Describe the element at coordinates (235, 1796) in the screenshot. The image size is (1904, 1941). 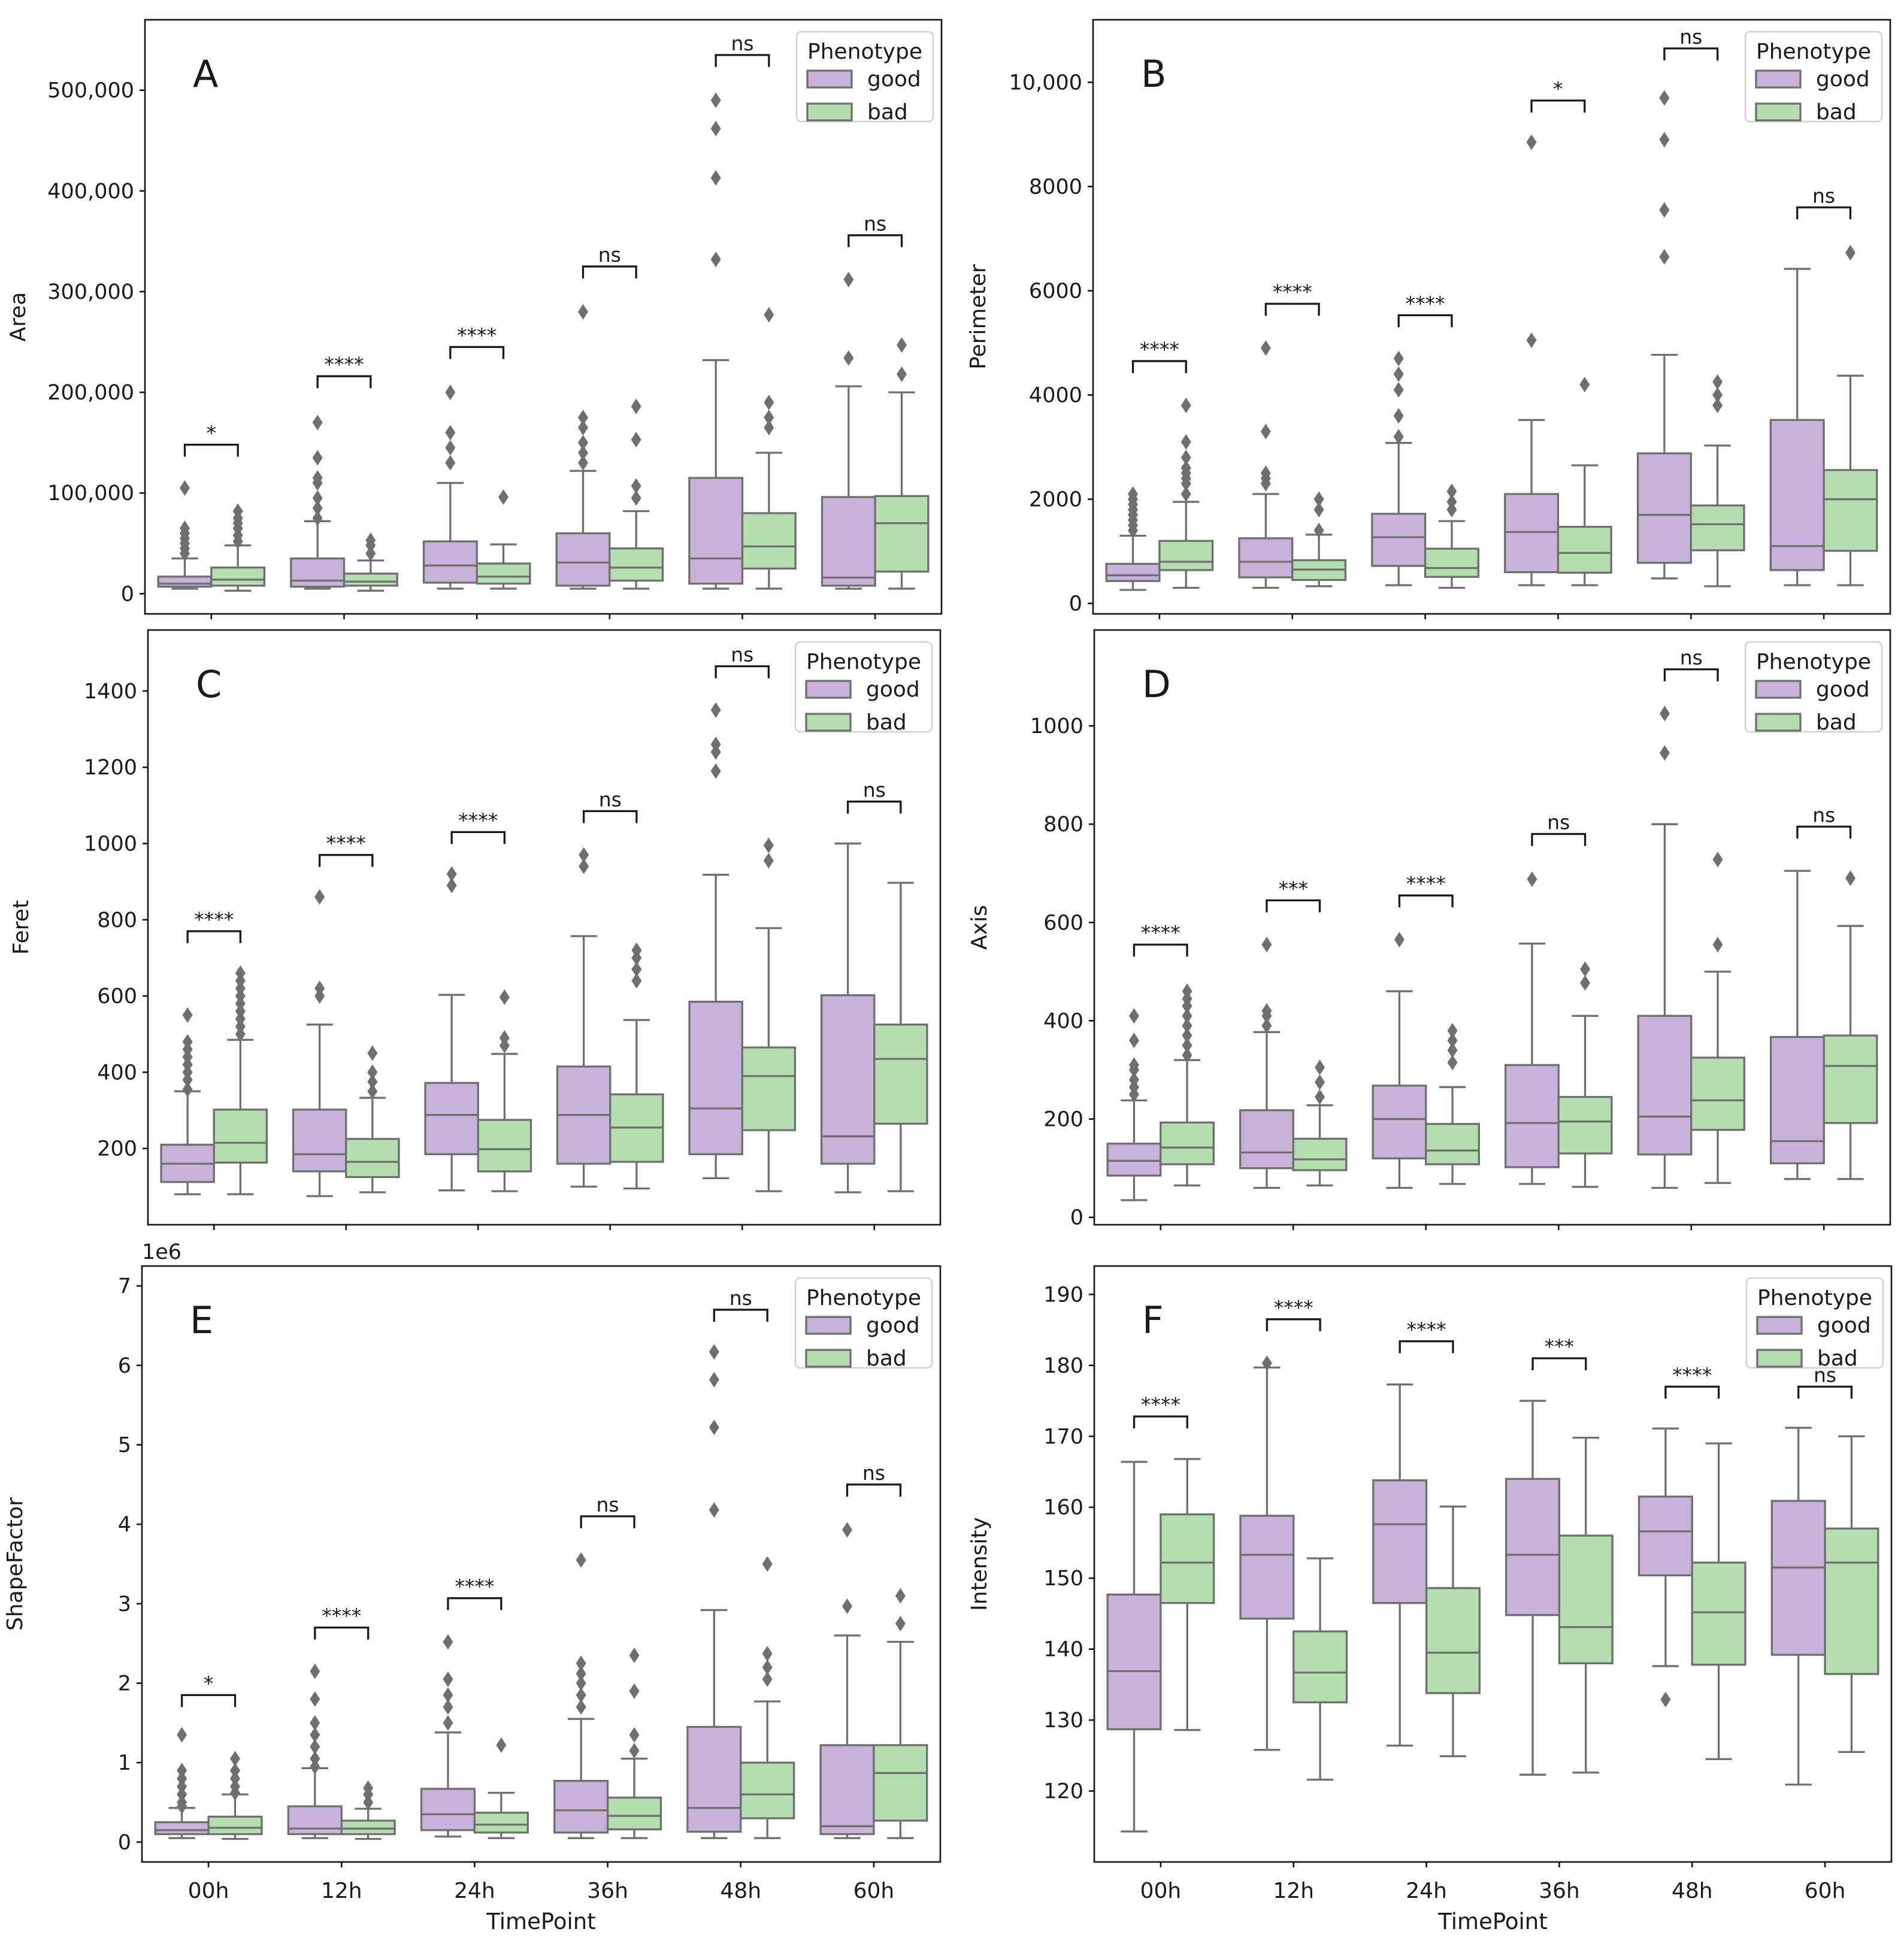
I see `box-bad-00h` at that location.